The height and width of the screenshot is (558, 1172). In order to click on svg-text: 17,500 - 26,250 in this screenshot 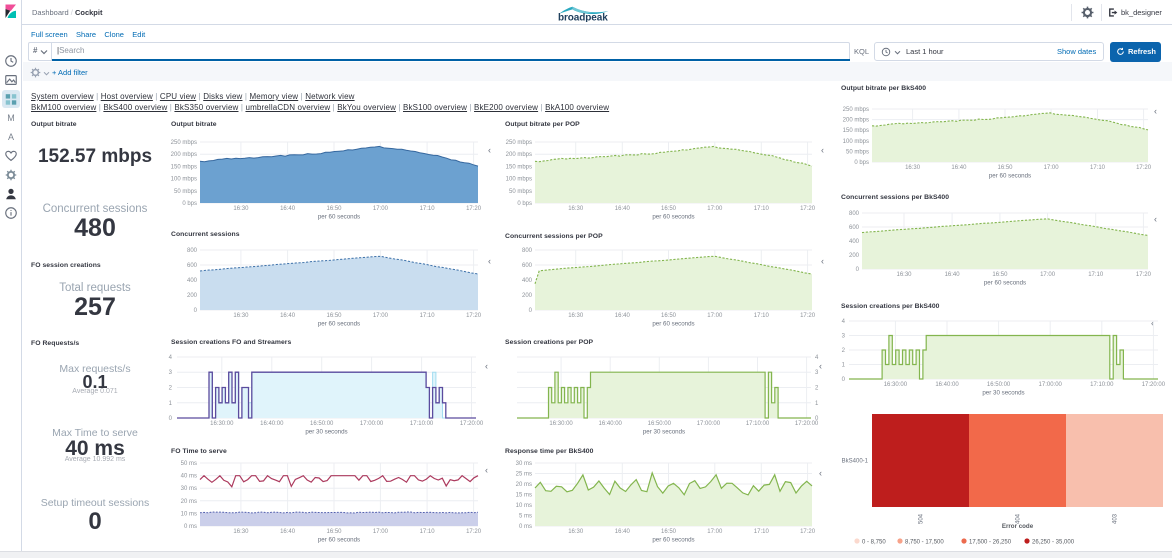, I will do `click(990, 543)`.